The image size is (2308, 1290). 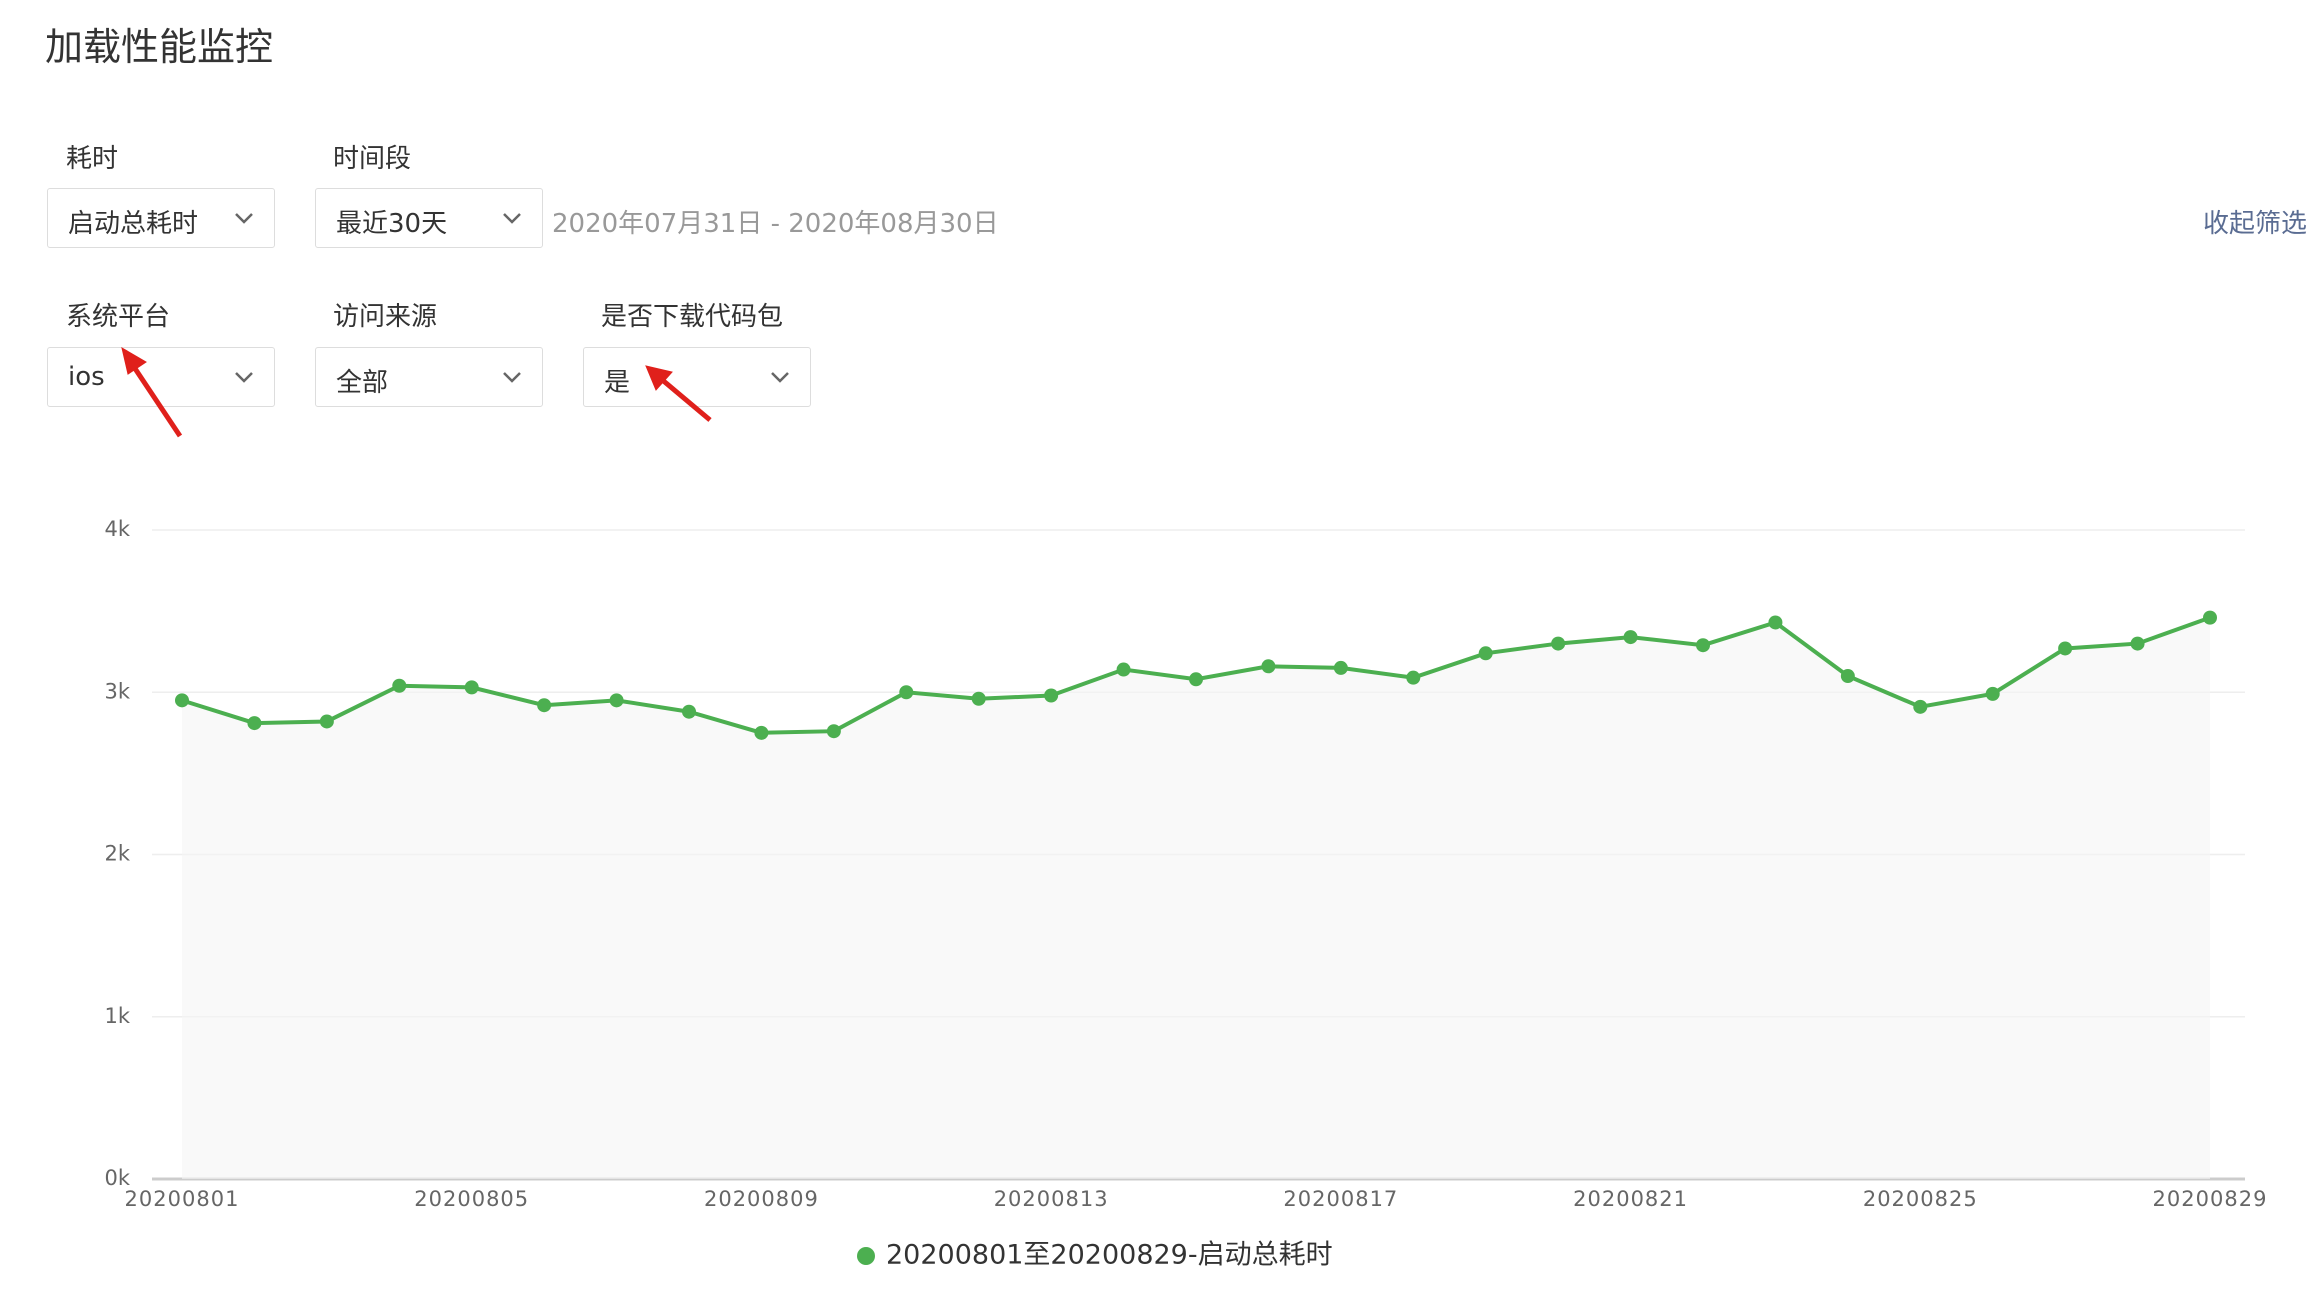 What do you see at coordinates (92, 159) in the screenshot?
I see `filter-label: 耗时` at bounding box center [92, 159].